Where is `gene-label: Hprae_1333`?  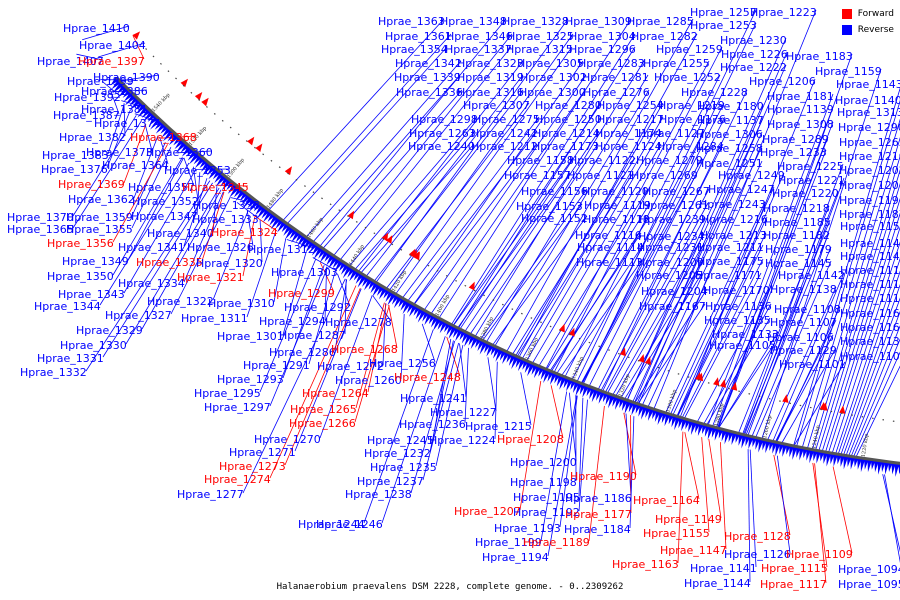 gene-label: Hprae_1333 is located at coordinates (225, 219).